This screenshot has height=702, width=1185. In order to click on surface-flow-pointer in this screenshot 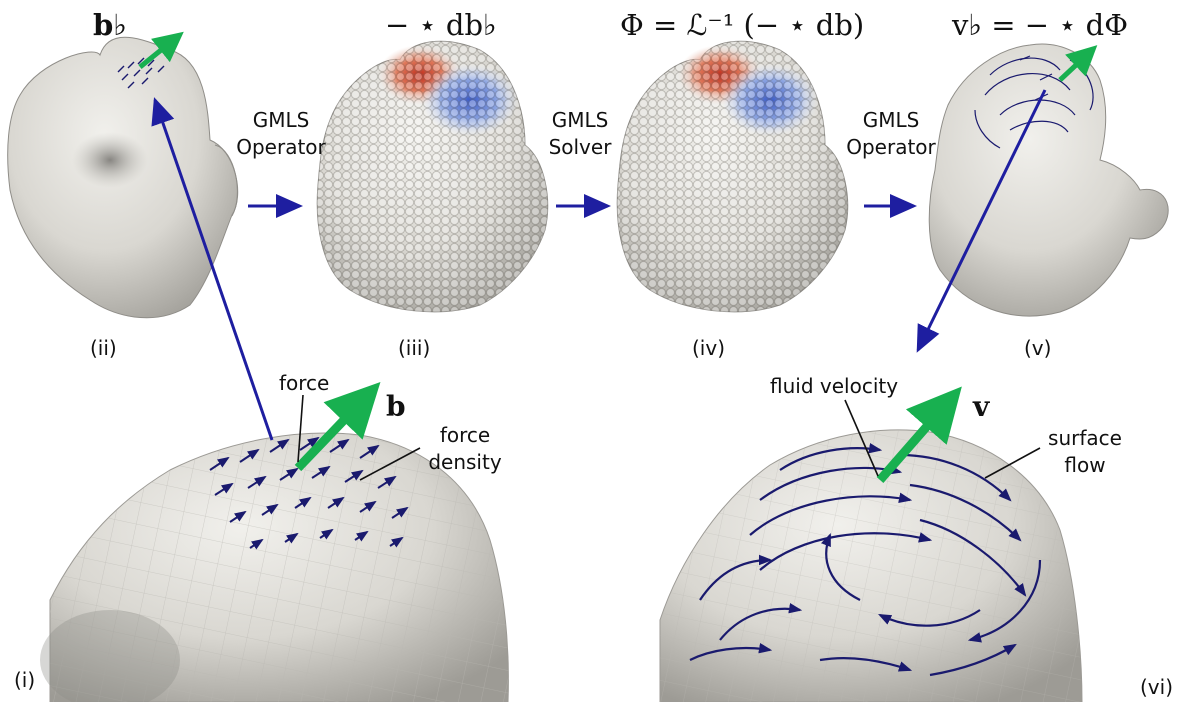, I will do `click(1012, 463)`.